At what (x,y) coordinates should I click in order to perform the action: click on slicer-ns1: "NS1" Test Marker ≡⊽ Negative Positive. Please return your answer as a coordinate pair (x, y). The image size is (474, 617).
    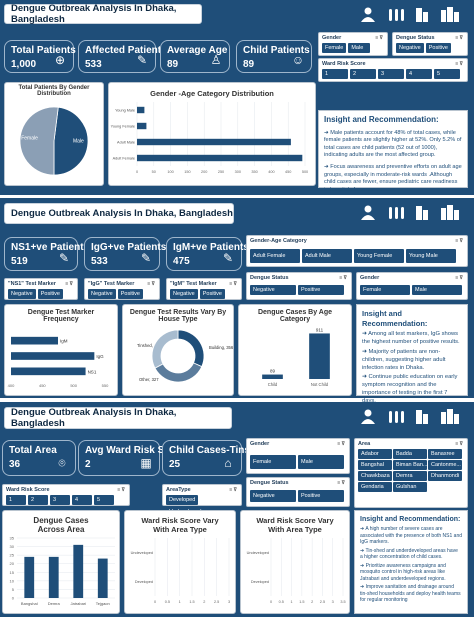
    Looking at the image, I should click on (41, 289).